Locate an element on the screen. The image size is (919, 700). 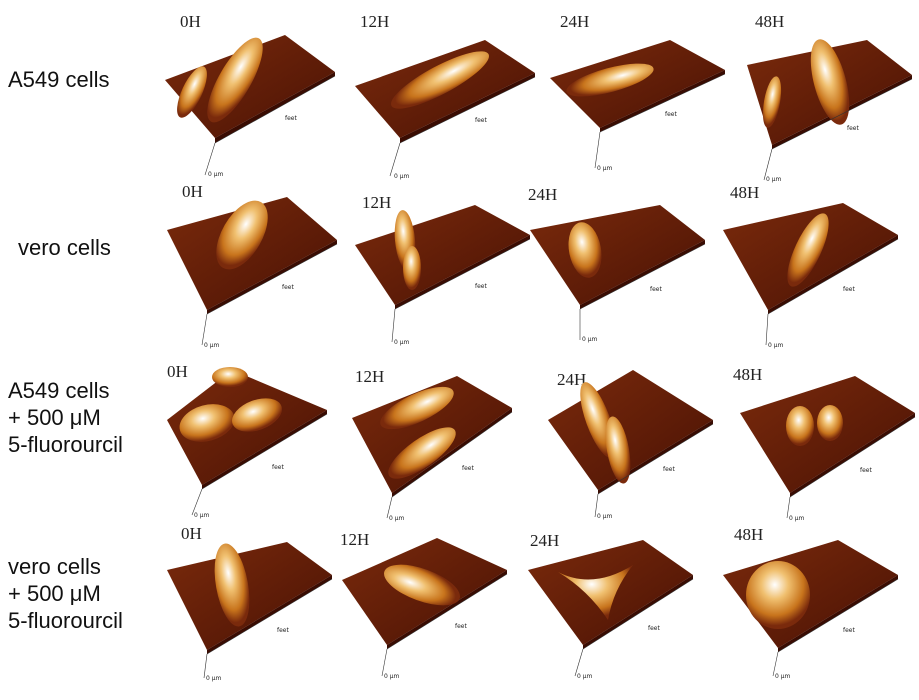
time-label-r3-0: 0H is located at coordinates (177, 371).